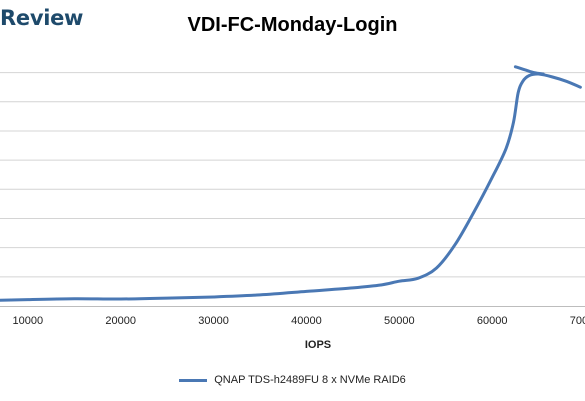  I want to click on chart-title: VDI-FC-Monday-Login, so click(292, 25).